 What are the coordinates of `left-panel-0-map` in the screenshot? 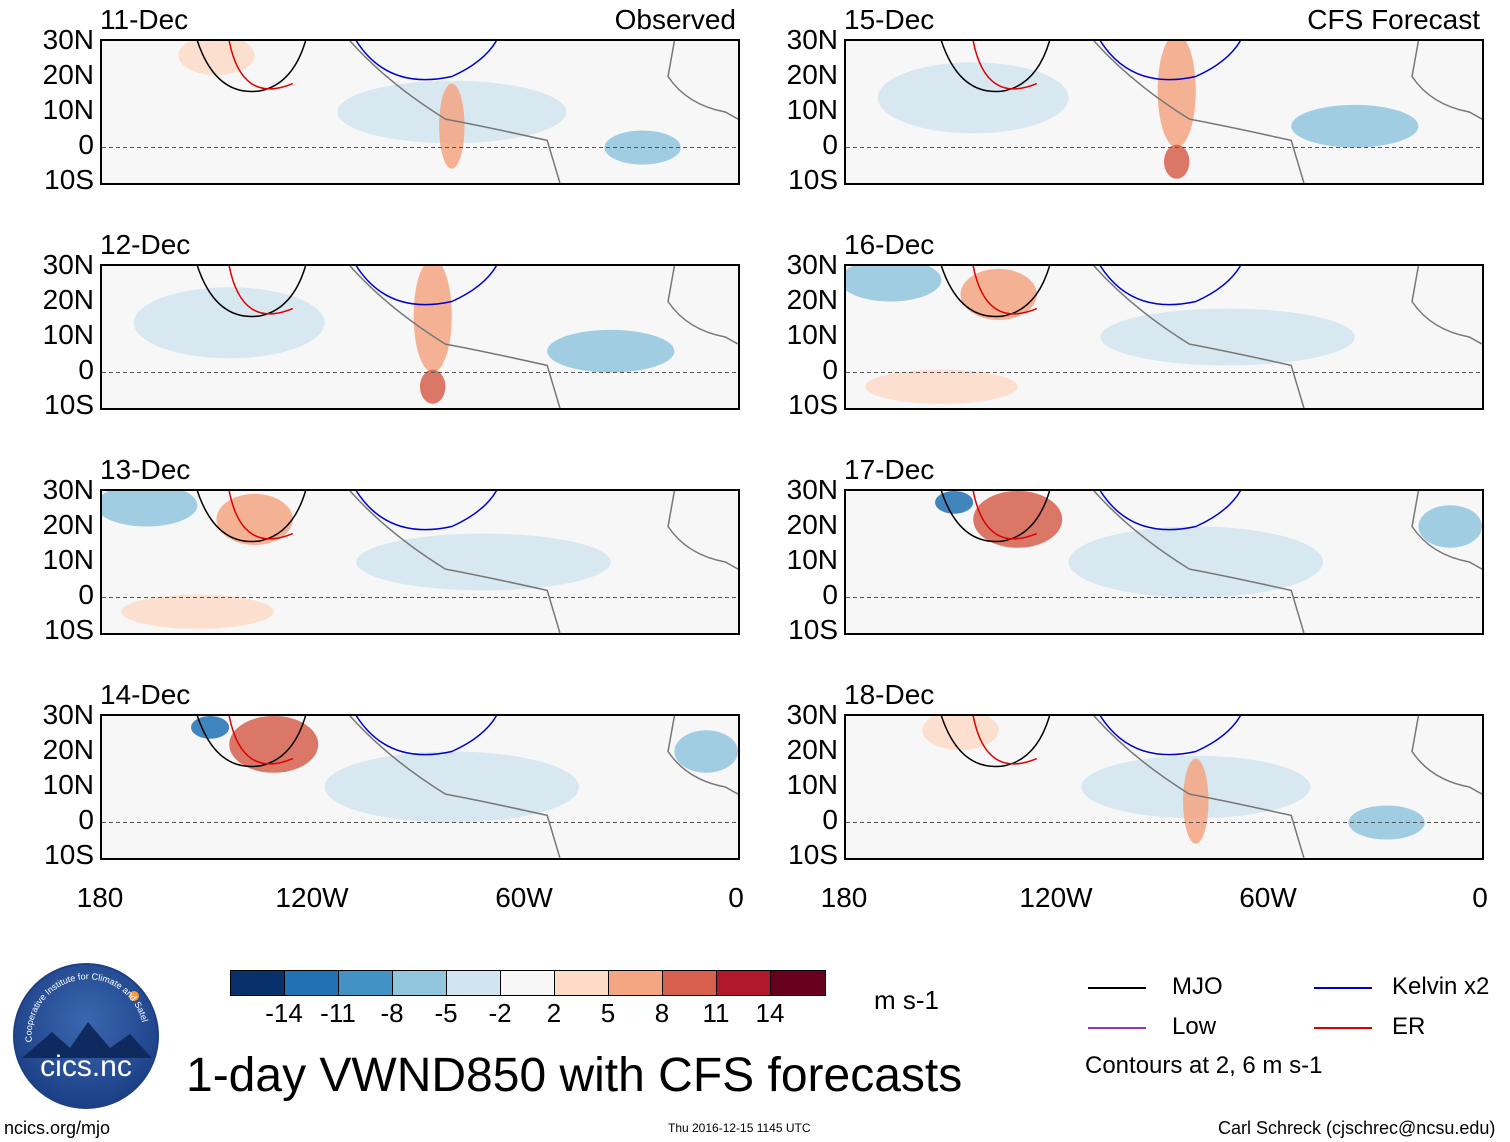 It's located at (420, 112).